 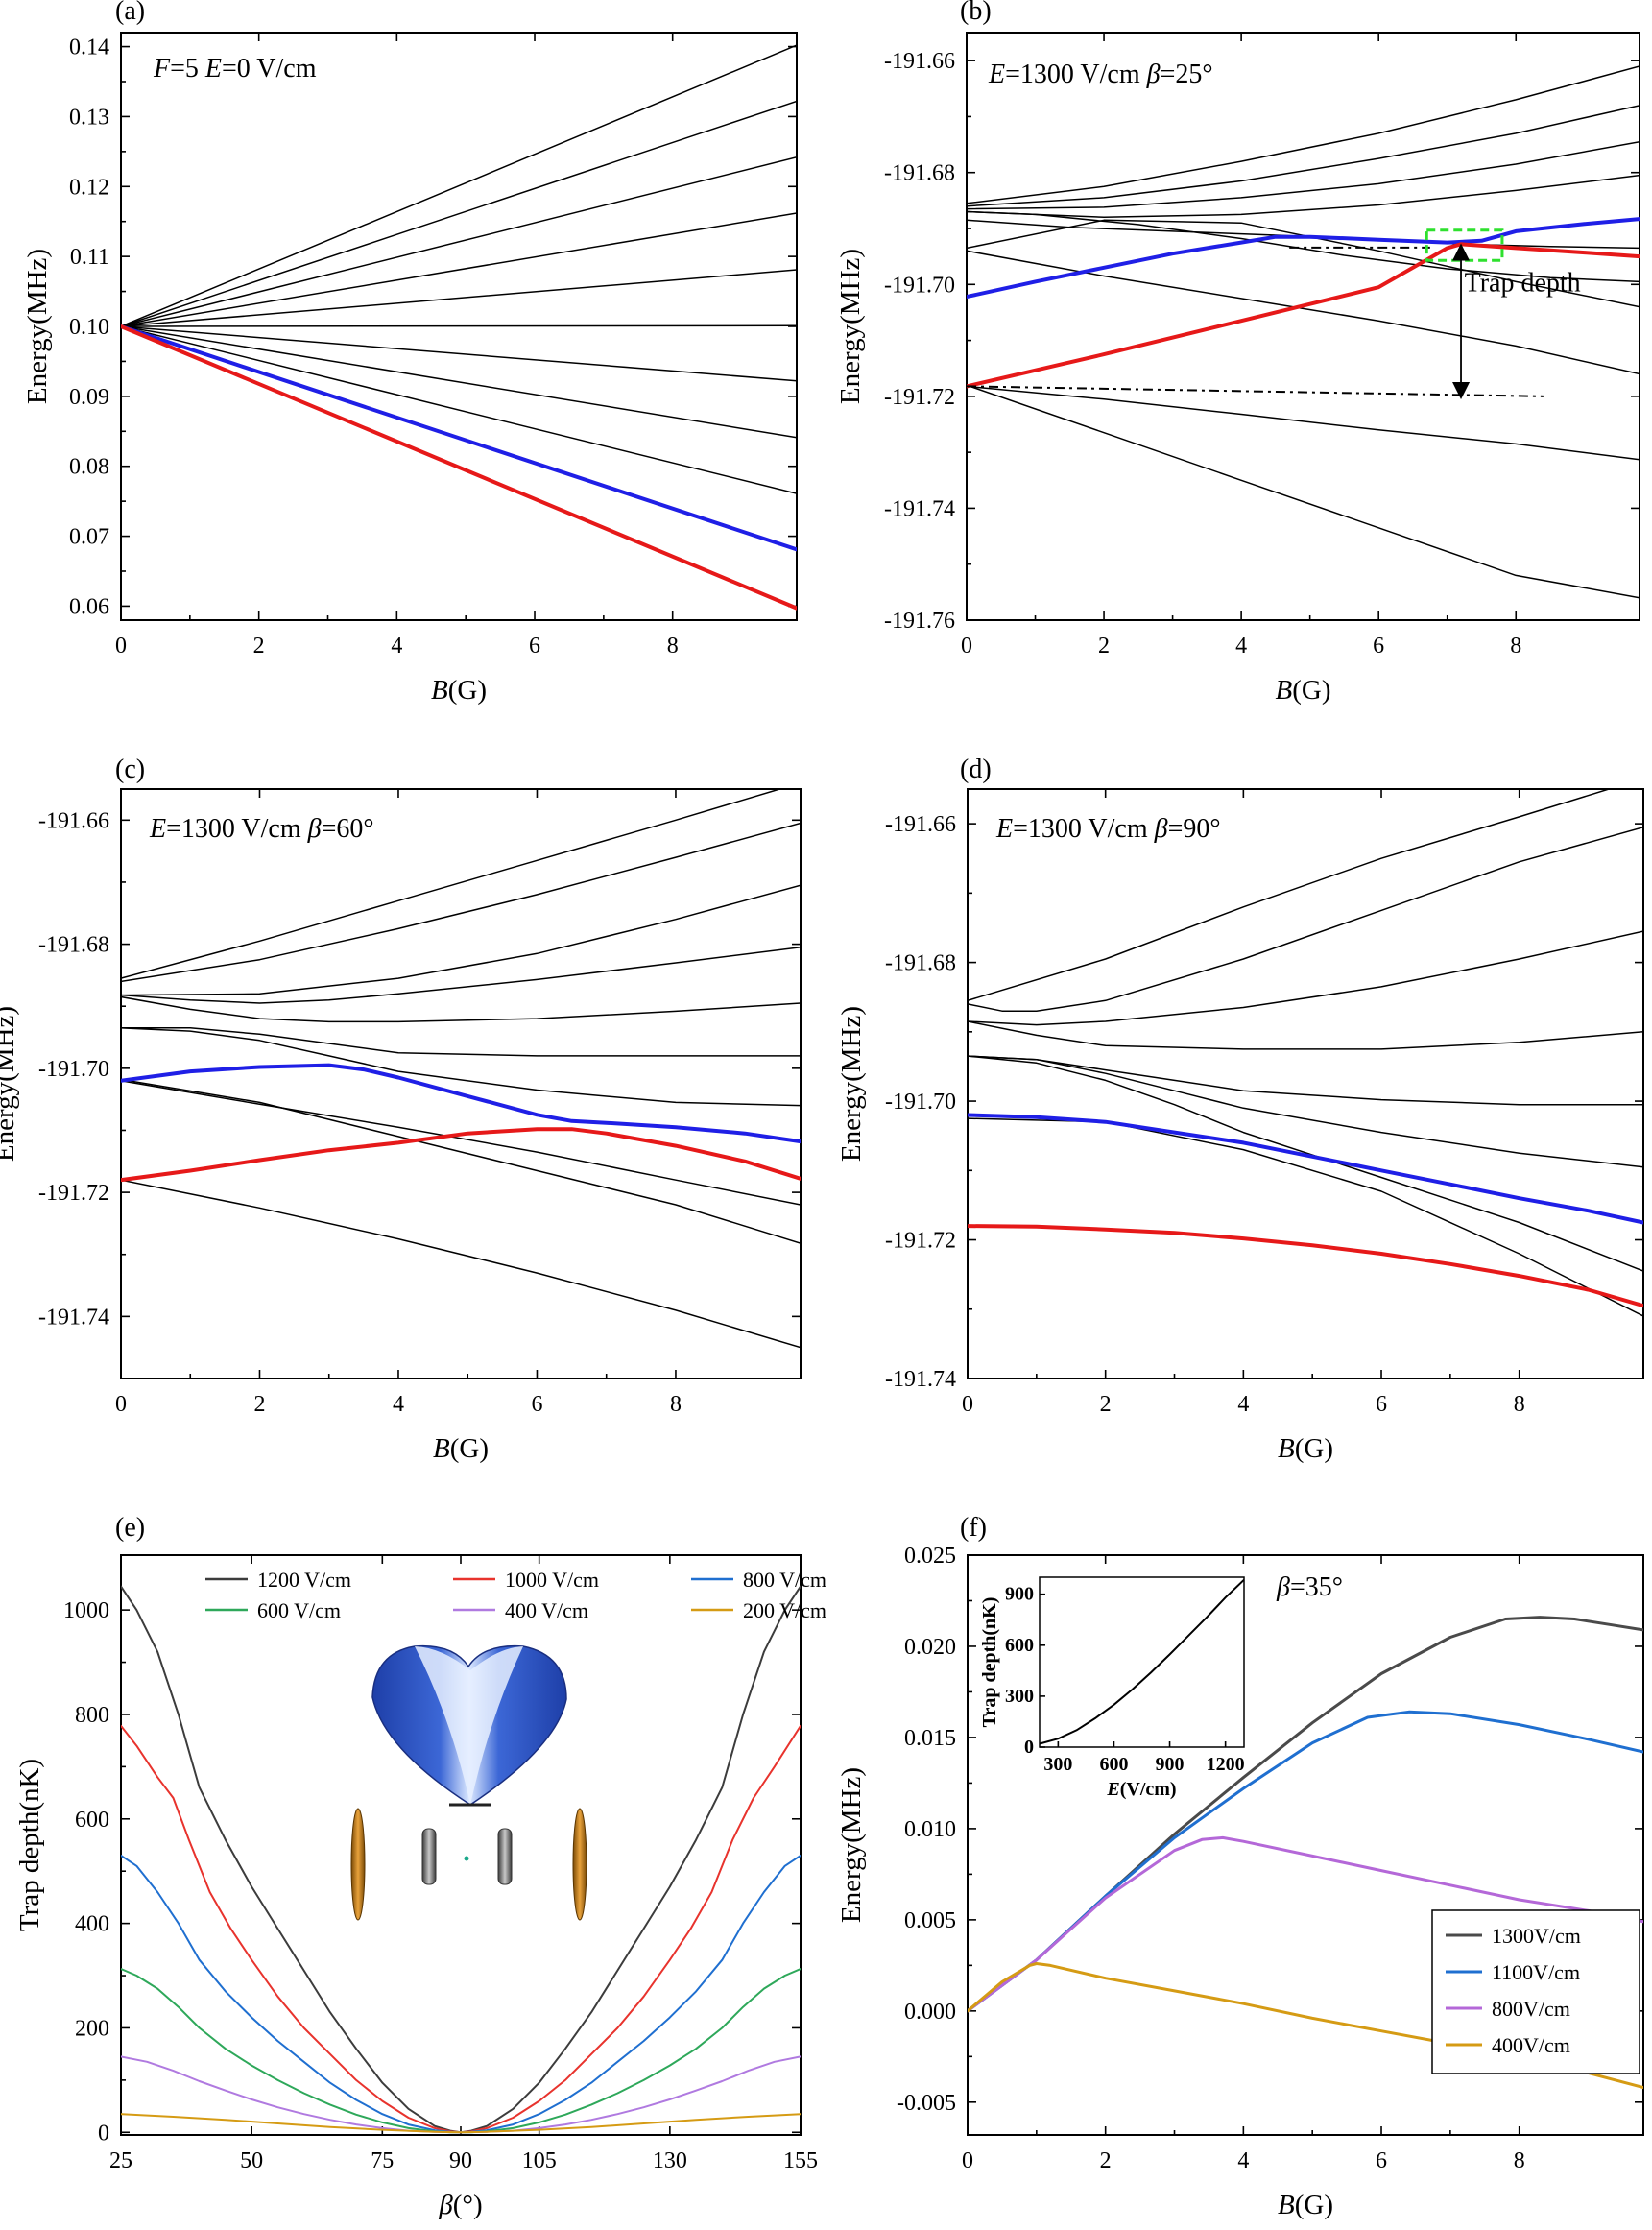 What do you see at coordinates (930, 1829) in the screenshot?
I see `y-tick-label: 0.010` at bounding box center [930, 1829].